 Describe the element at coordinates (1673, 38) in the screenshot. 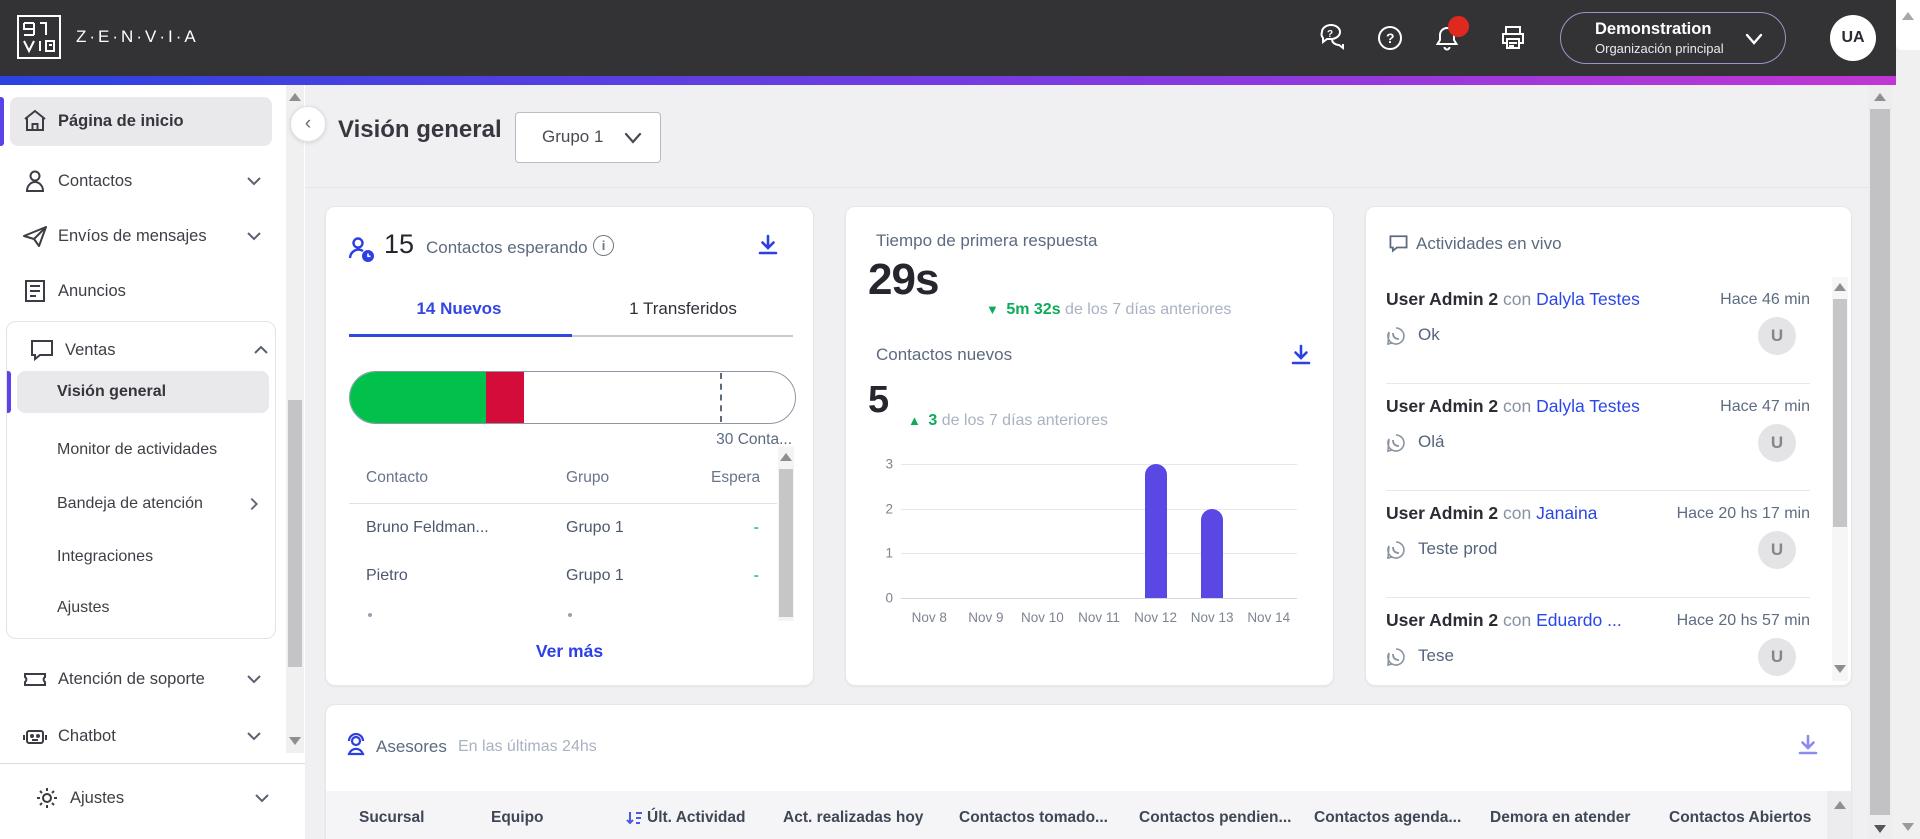

I see `organization-selector: Demonstration Organización principal` at that location.